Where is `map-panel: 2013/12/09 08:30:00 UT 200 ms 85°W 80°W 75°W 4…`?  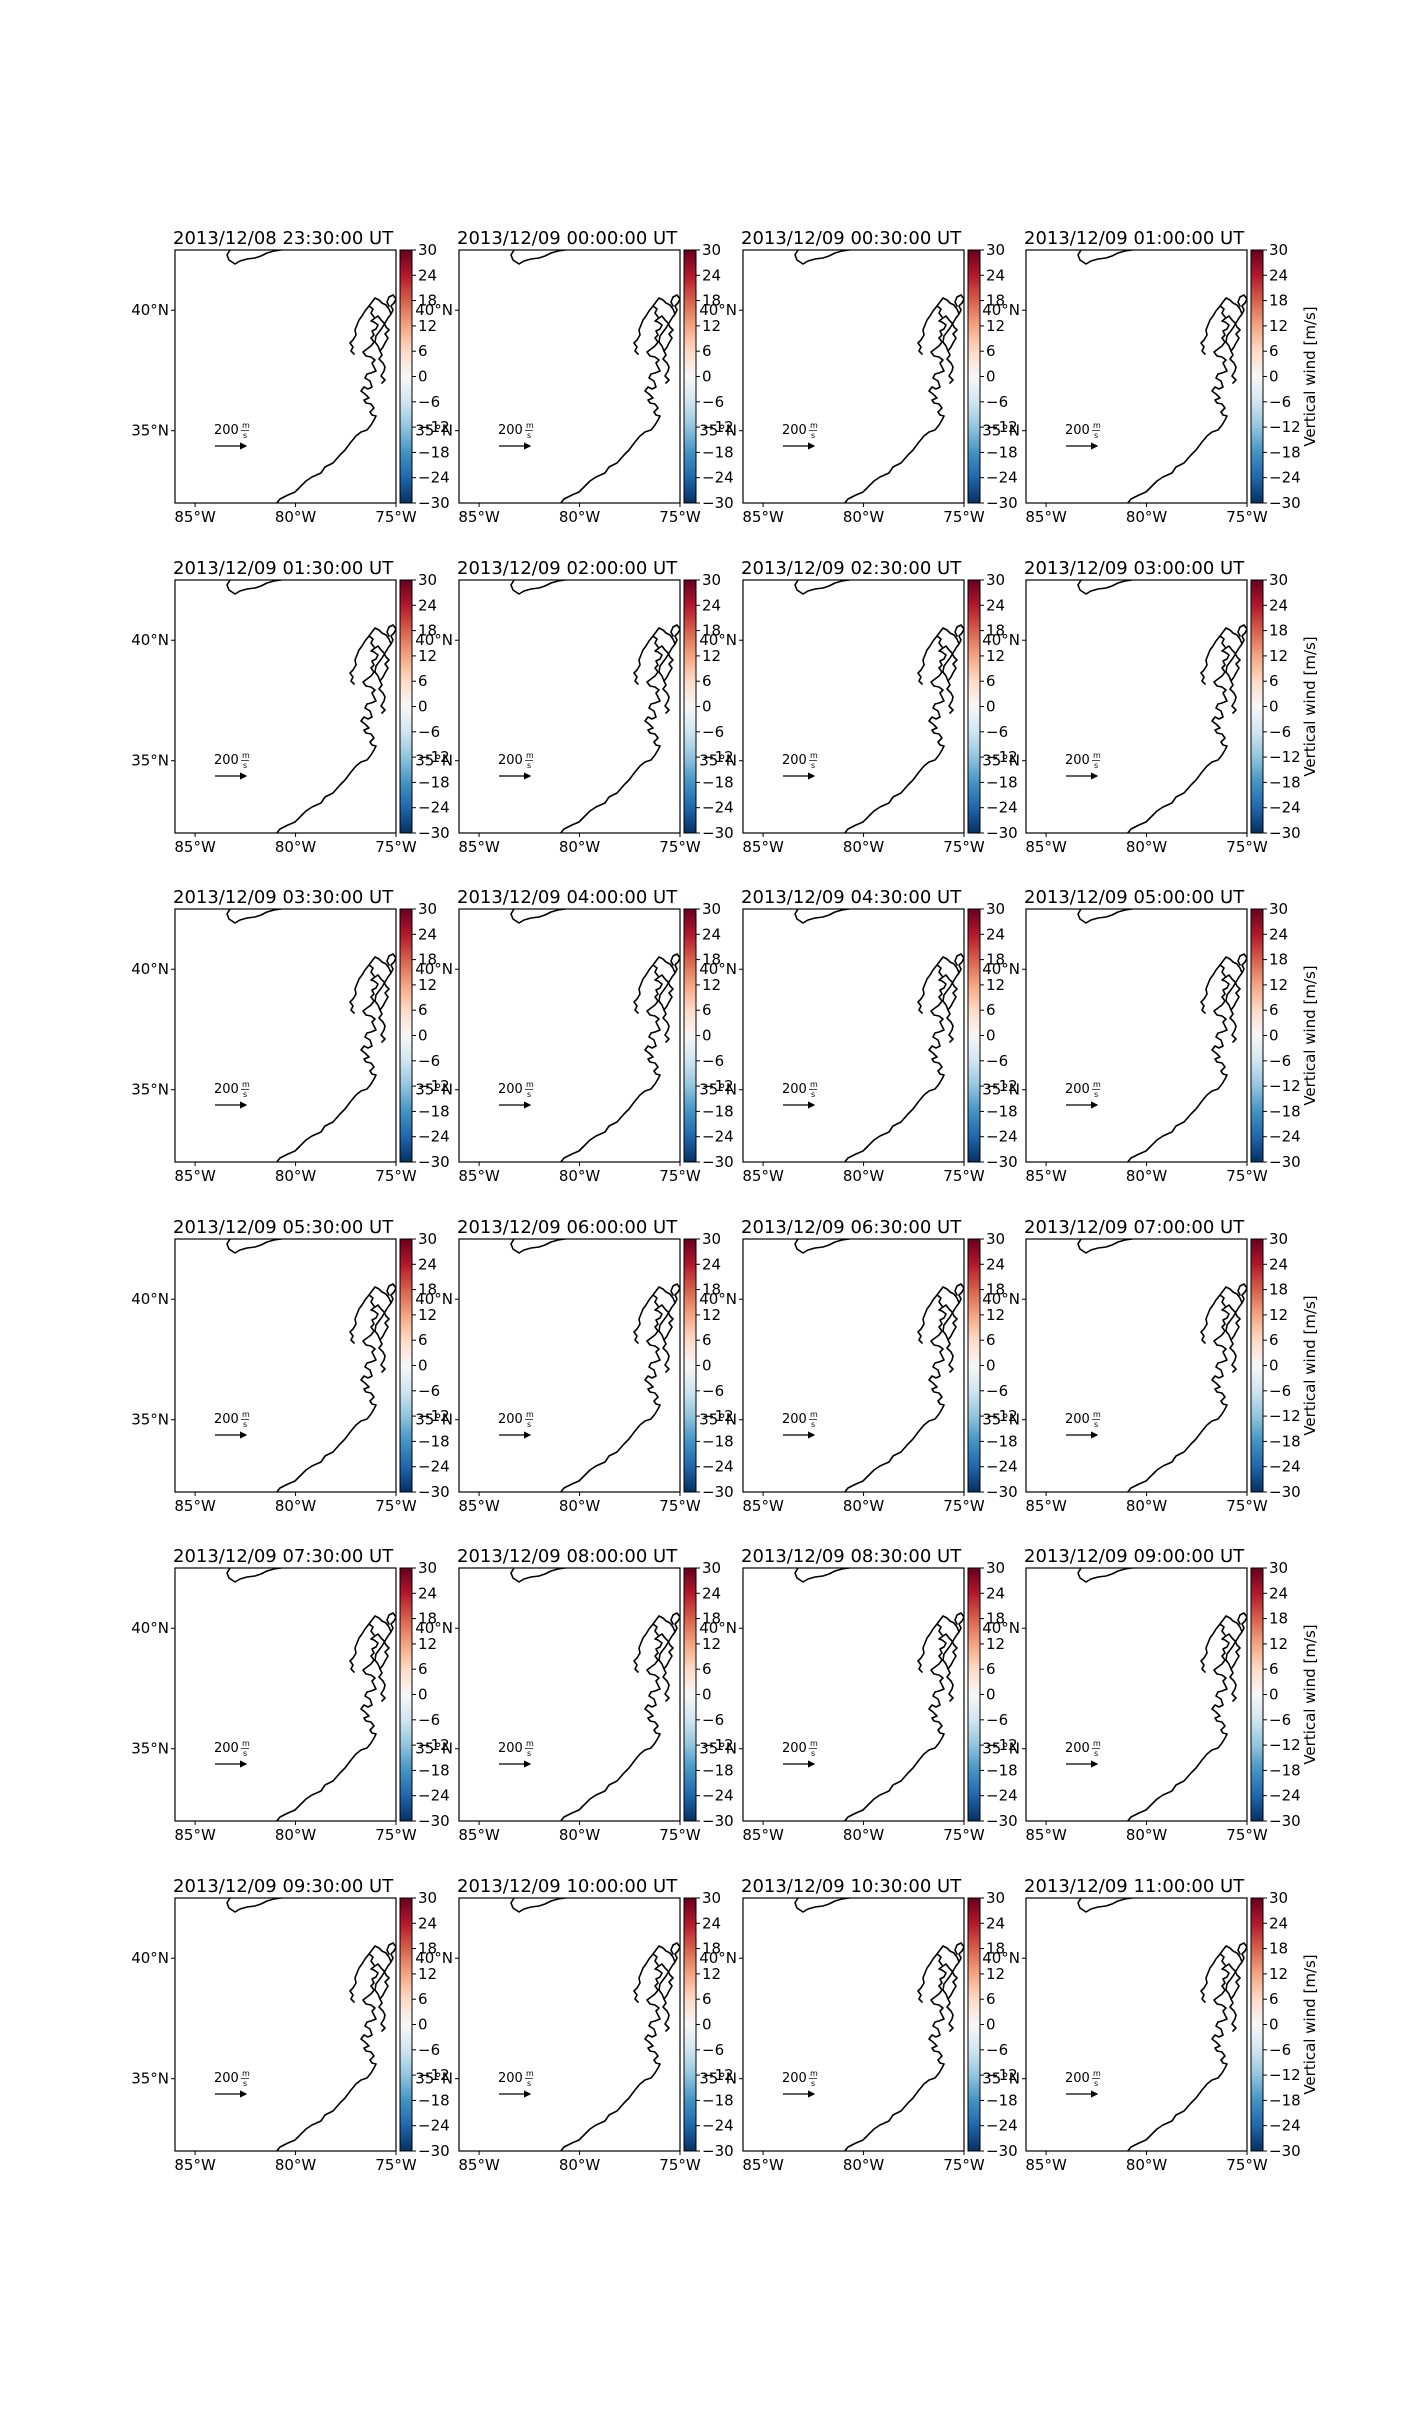
map-panel: 2013/12/09 08:30:00 UT 200 ms 85°W 80°W 75°W 4… is located at coordinates (858, 1695).